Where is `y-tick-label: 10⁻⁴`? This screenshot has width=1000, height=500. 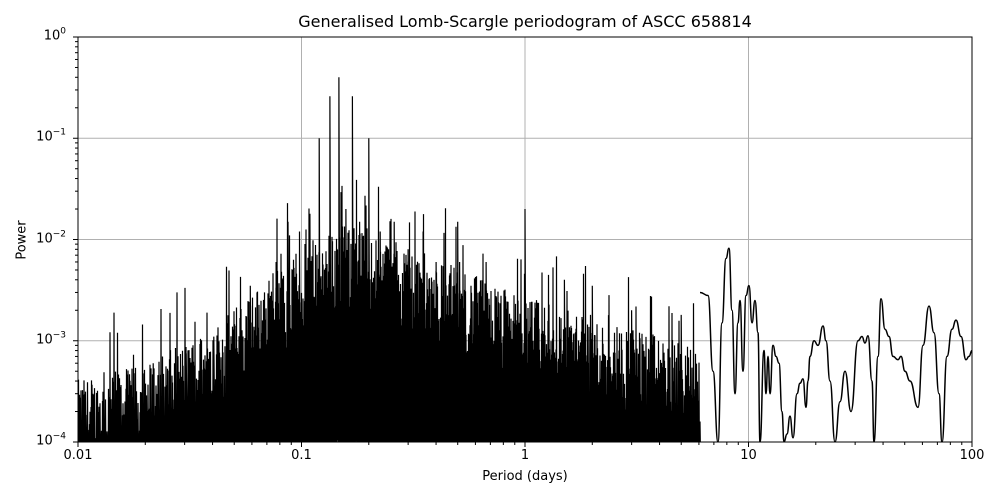 y-tick-label: 10⁻⁴ is located at coordinates (51, 440).